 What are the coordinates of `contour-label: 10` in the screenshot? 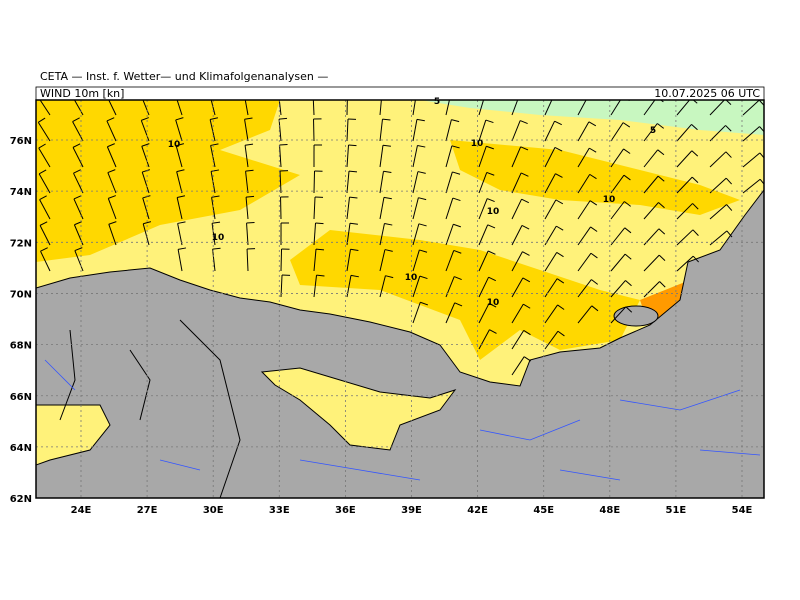 It's located at (609, 200).